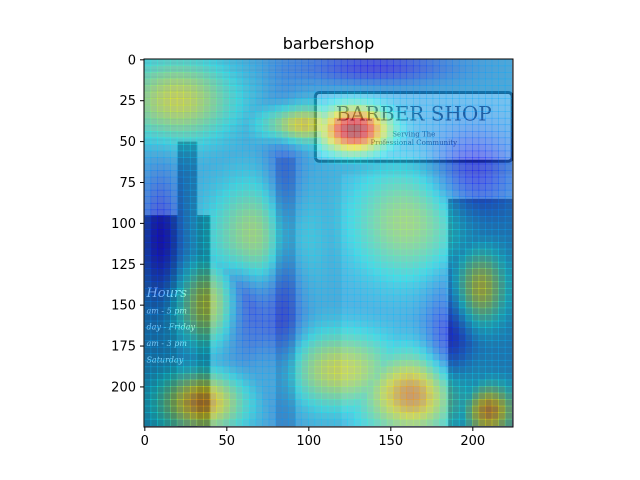 This screenshot has height=480, width=640. I want to click on sign-text-line: Professional Community, so click(413, 143).